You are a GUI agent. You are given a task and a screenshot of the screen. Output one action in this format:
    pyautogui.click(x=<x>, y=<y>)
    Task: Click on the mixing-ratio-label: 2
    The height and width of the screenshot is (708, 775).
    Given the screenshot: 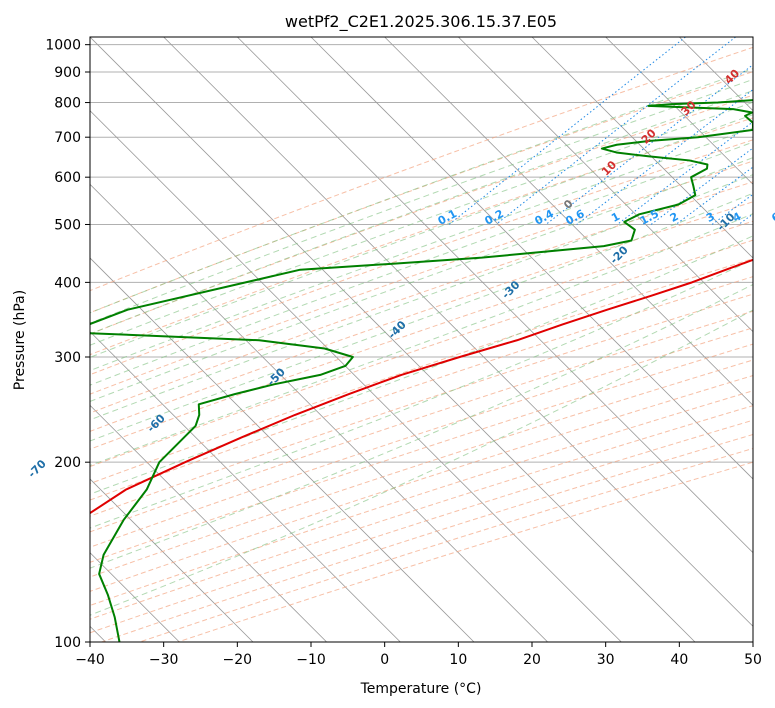 What is the action you would take?
    pyautogui.click(x=674, y=217)
    